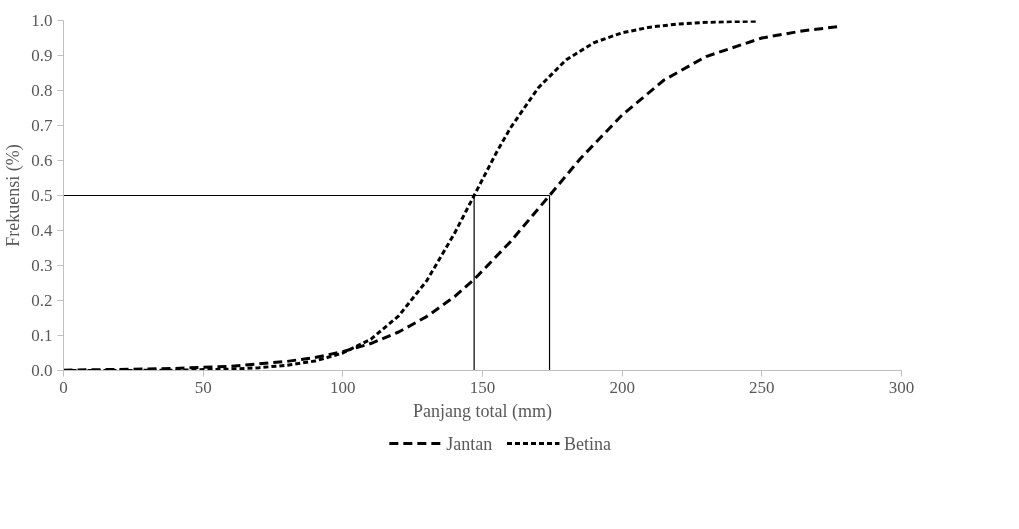 This screenshot has width=1019, height=529. I want to click on y-tick-label: 0.9, so click(42, 55).